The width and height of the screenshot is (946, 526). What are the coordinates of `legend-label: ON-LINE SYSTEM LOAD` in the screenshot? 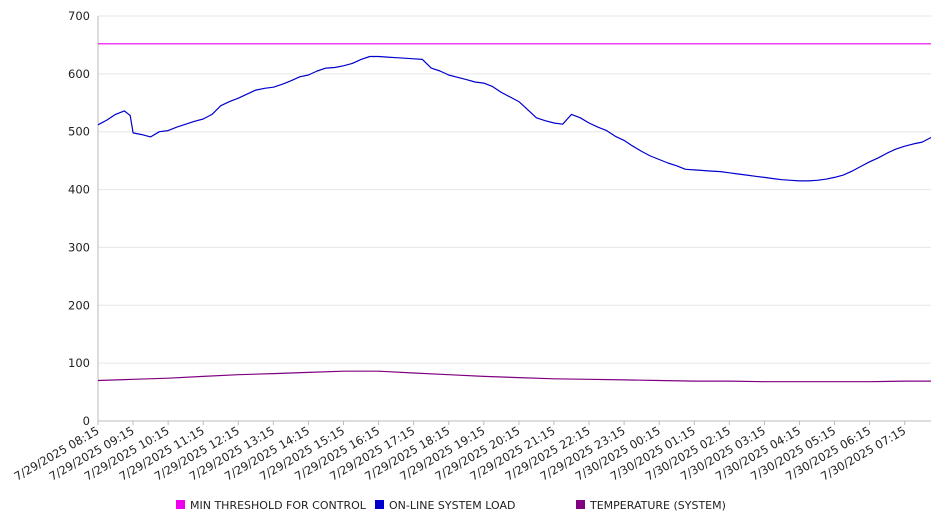 It's located at (452, 505).